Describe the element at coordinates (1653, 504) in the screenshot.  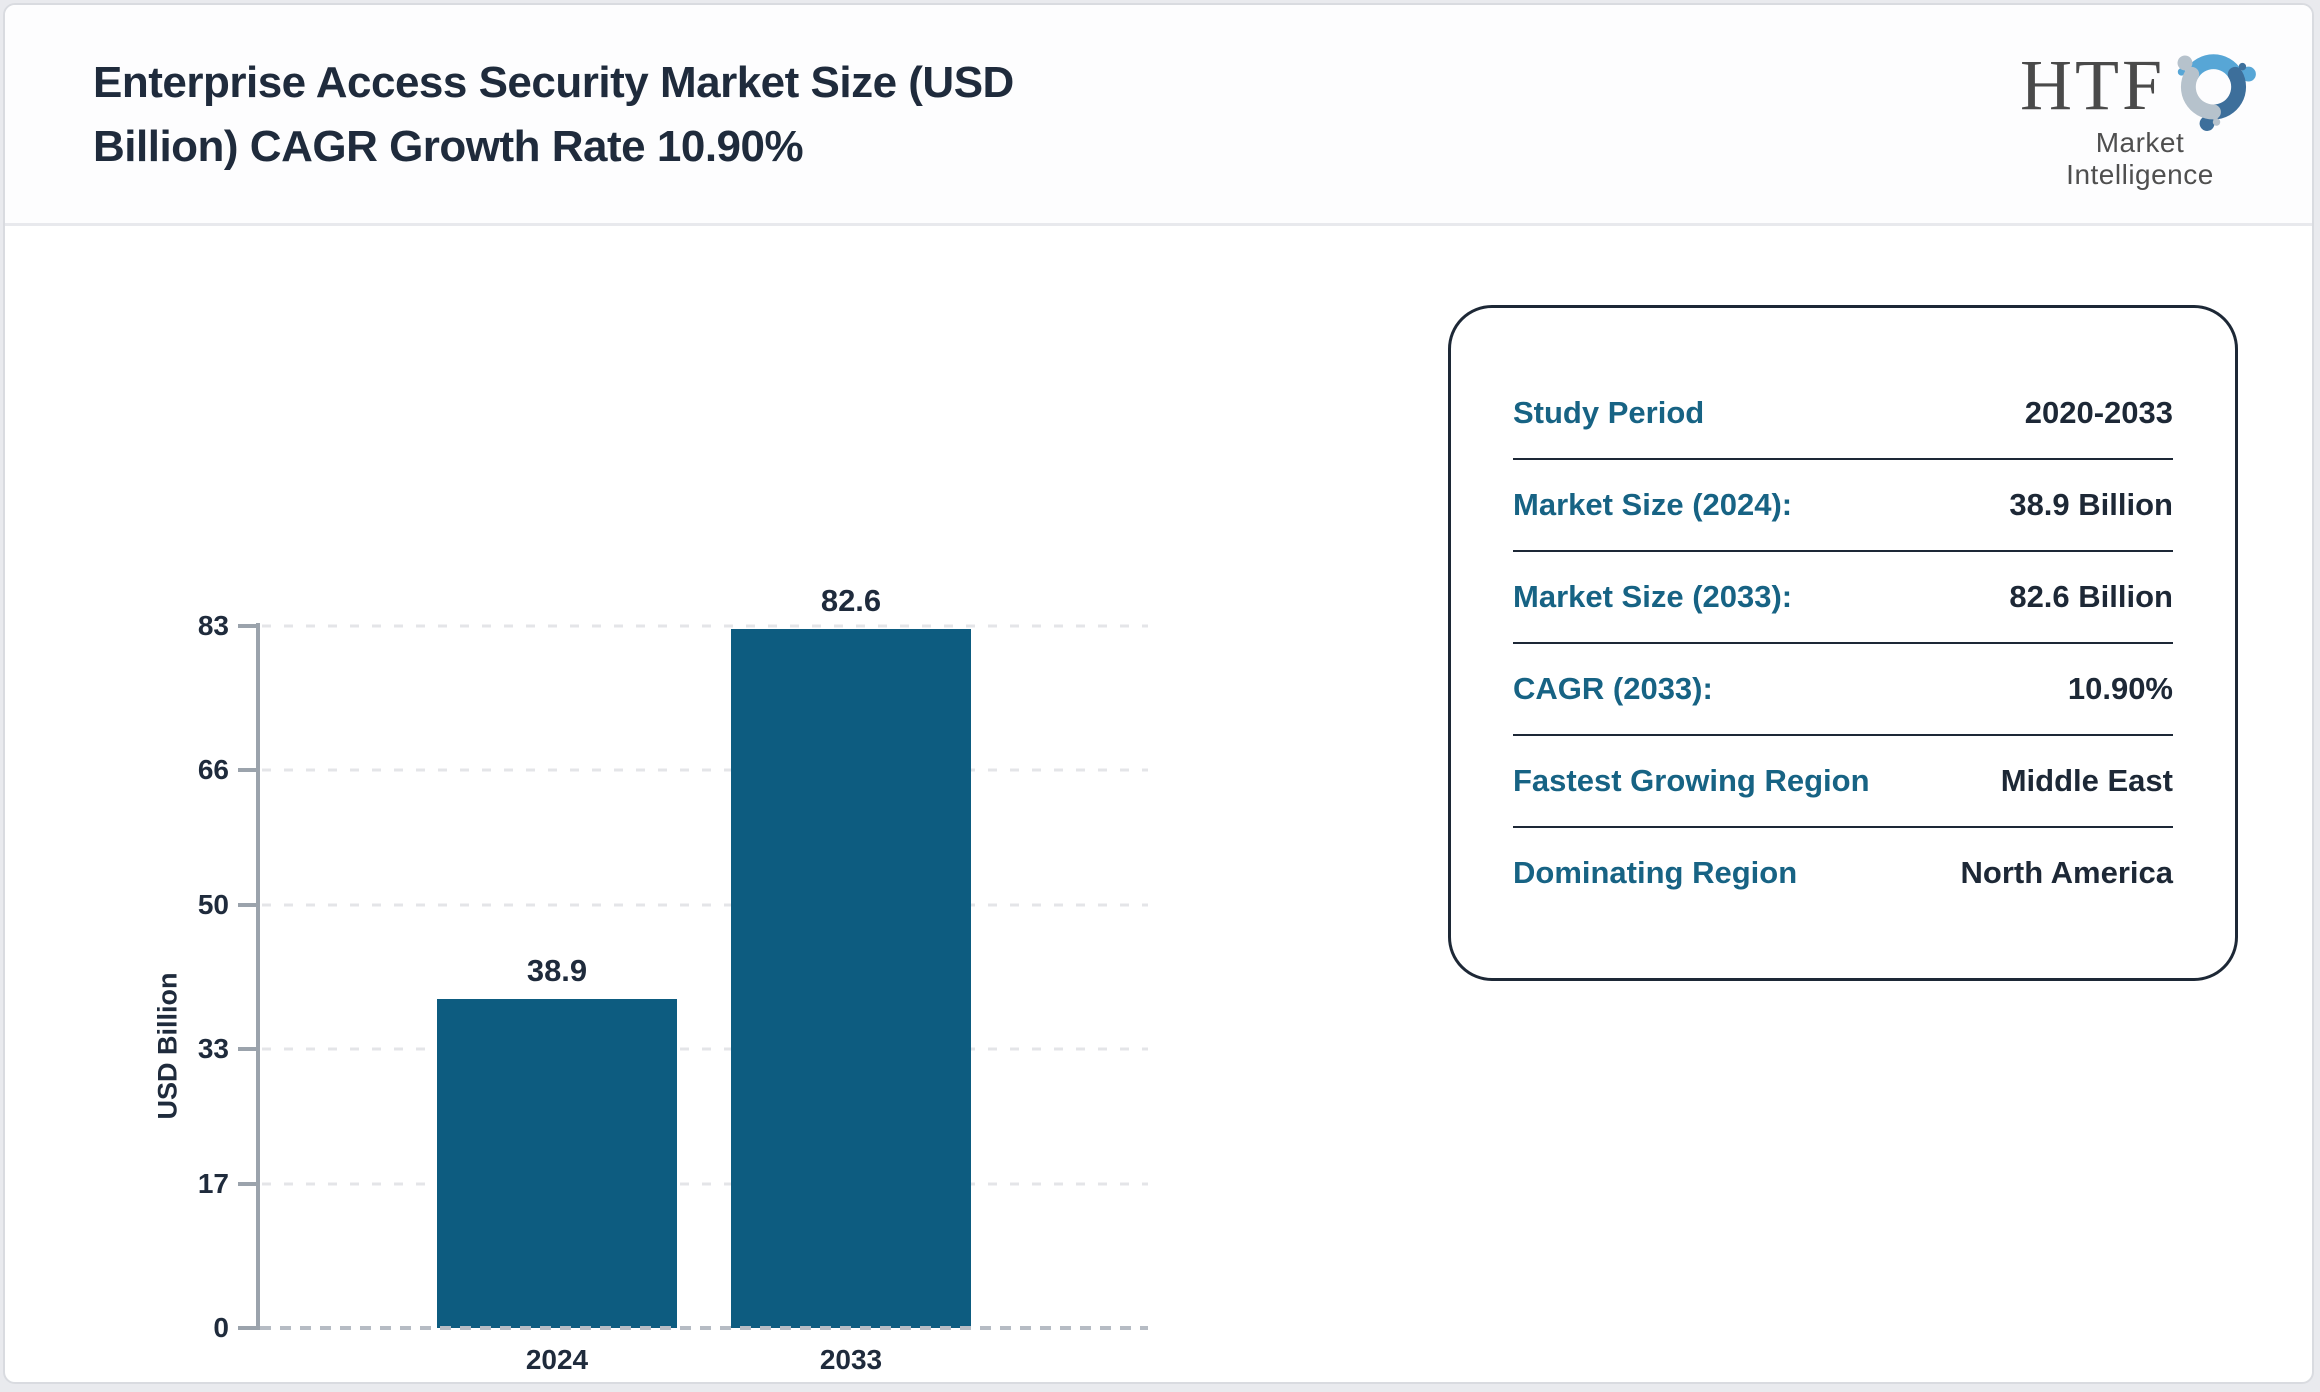
I see `info-label: Market Size (2024):` at that location.